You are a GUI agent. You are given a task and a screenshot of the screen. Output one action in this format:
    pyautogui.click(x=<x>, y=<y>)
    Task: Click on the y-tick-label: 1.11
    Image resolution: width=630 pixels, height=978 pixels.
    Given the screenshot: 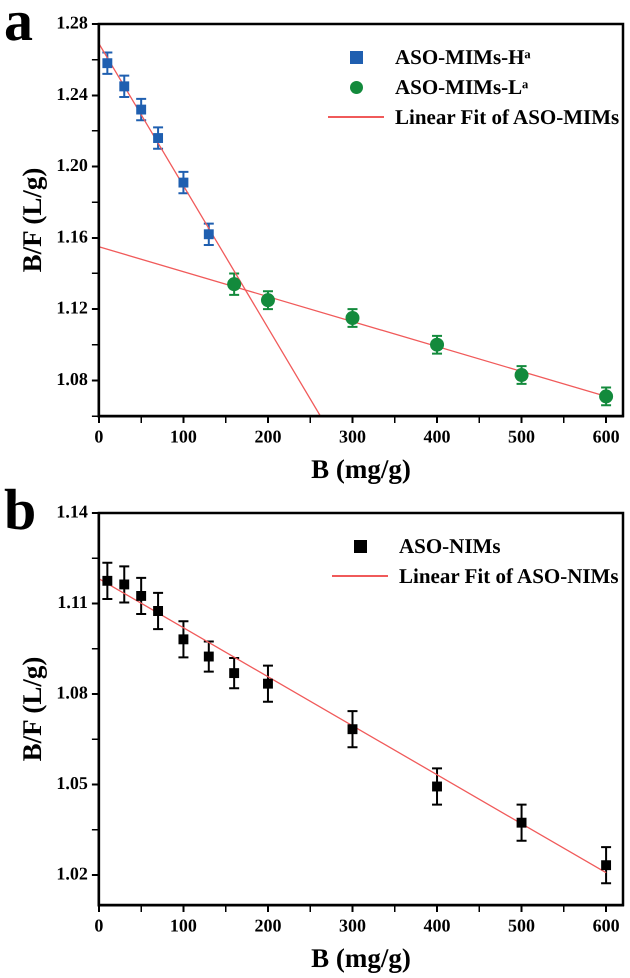 What is the action you would take?
    pyautogui.click(x=72, y=602)
    